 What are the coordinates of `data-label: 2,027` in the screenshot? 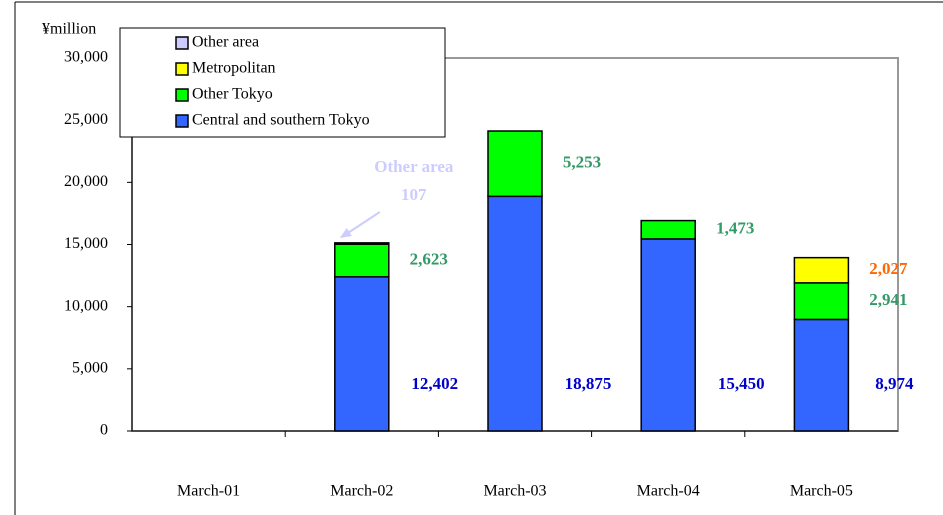 It's located at (888, 268).